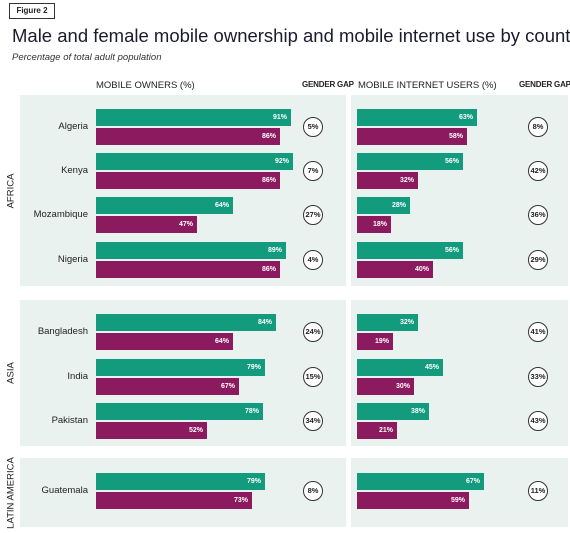 The height and width of the screenshot is (533, 570). What do you see at coordinates (72, 259) in the screenshot?
I see `country-label: Nigeria` at bounding box center [72, 259].